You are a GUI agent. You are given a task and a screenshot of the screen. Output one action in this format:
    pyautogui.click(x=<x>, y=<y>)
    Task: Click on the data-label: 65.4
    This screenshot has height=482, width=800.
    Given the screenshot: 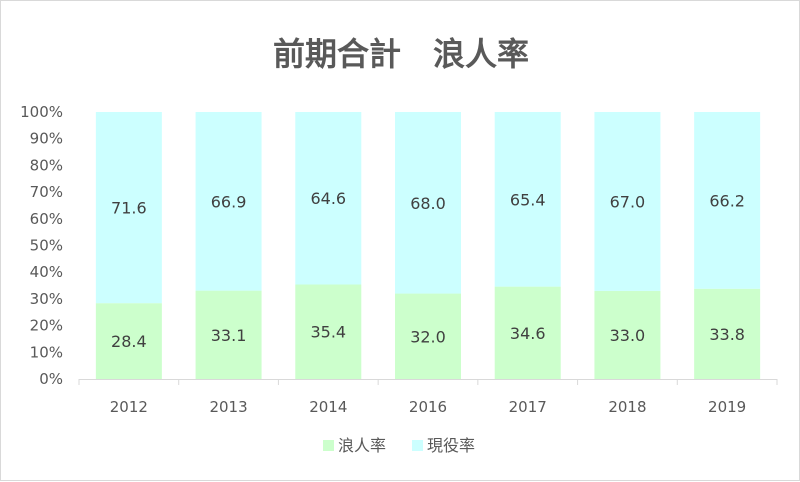 What is the action you would take?
    pyautogui.click(x=528, y=199)
    